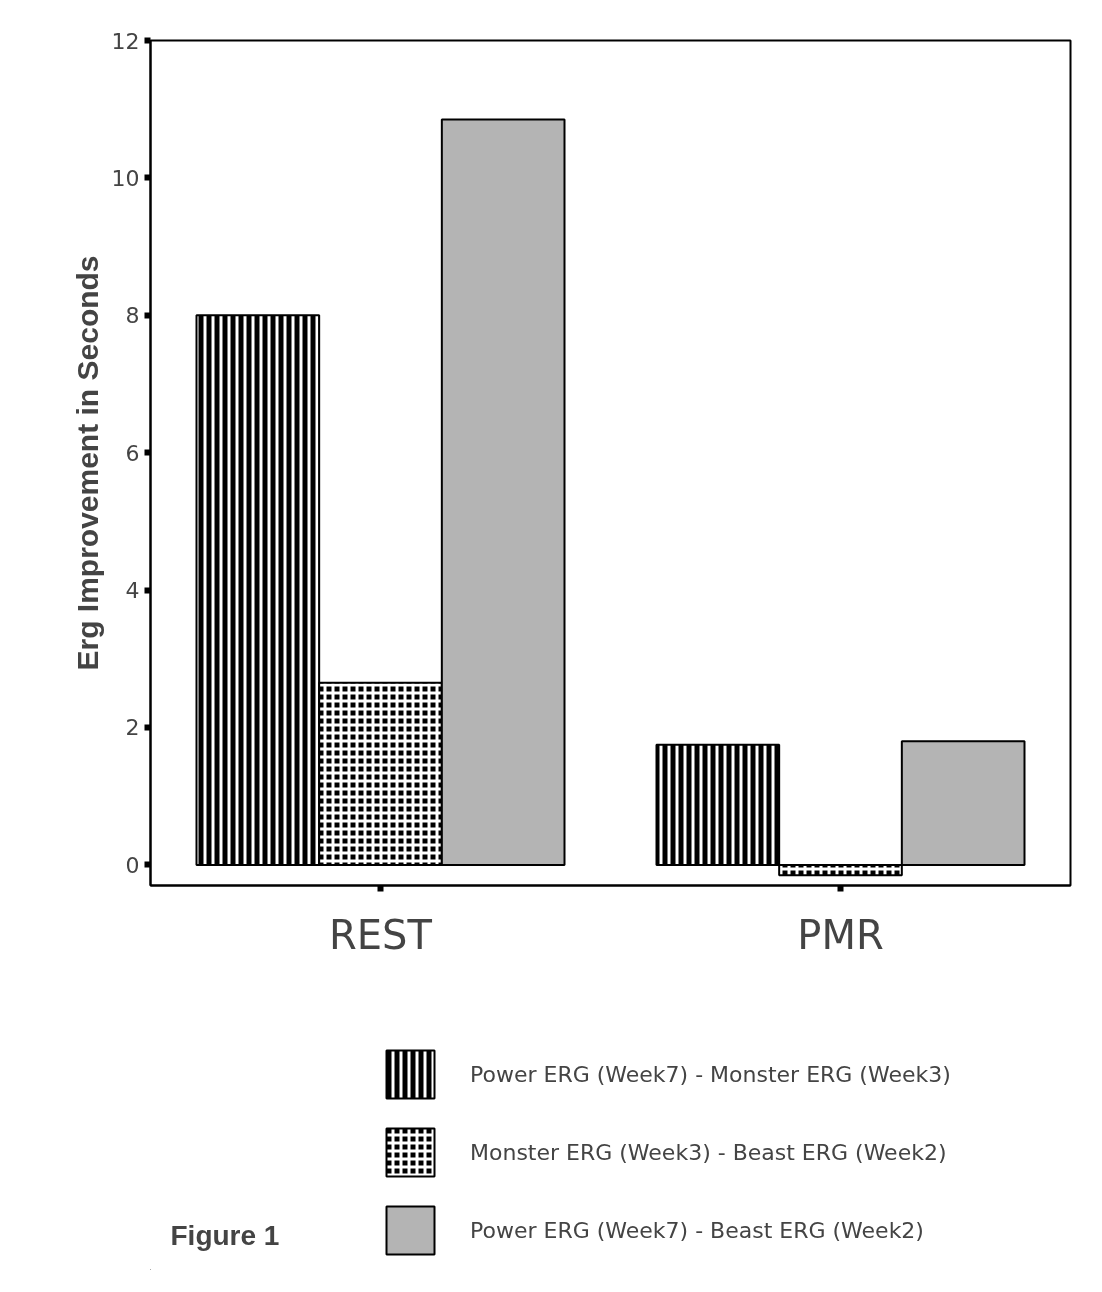  What do you see at coordinates (710, 1074) in the screenshot?
I see `legend-label: Power ERG (Week7) - Monster ERG (Week3)` at bounding box center [710, 1074].